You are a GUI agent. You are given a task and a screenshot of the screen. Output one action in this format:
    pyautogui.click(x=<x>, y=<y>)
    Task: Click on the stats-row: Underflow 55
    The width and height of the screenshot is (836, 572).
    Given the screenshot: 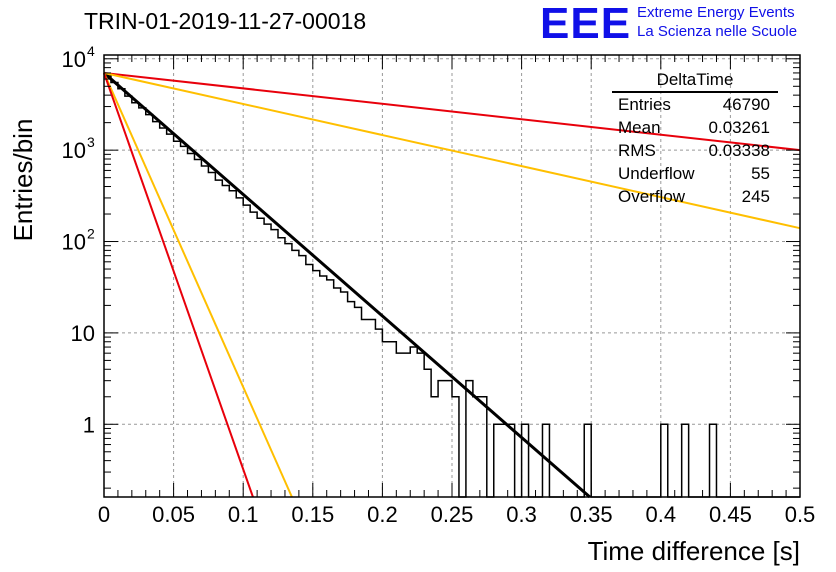 What is the action you would take?
    pyautogui.click(x=695, y=173)
    